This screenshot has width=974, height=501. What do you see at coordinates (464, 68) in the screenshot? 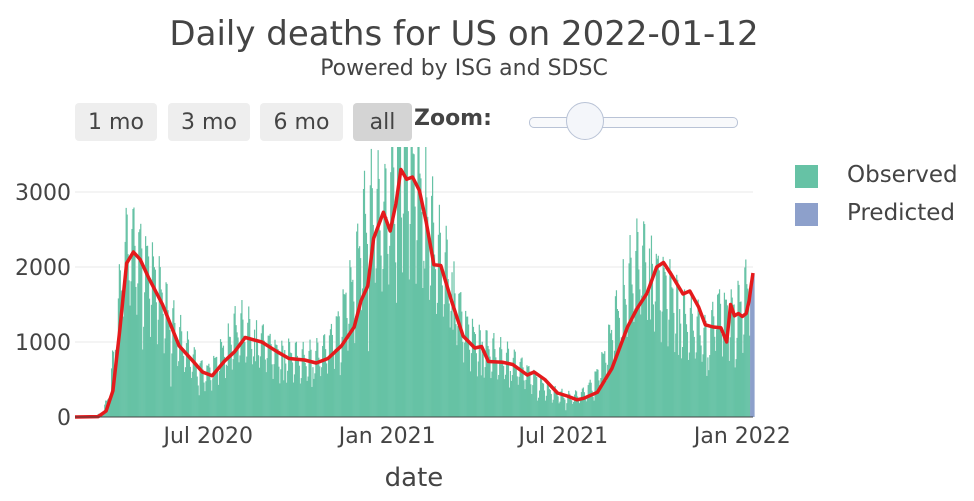
I see `chart-subtitle: Powered by ISG and SDSC` at bounding box center [464, 68].